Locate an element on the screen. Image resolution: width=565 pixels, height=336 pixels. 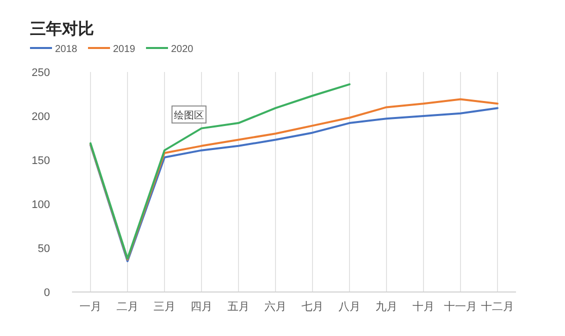
x-tick-label: 八月 is located at coordinates (349, 307).